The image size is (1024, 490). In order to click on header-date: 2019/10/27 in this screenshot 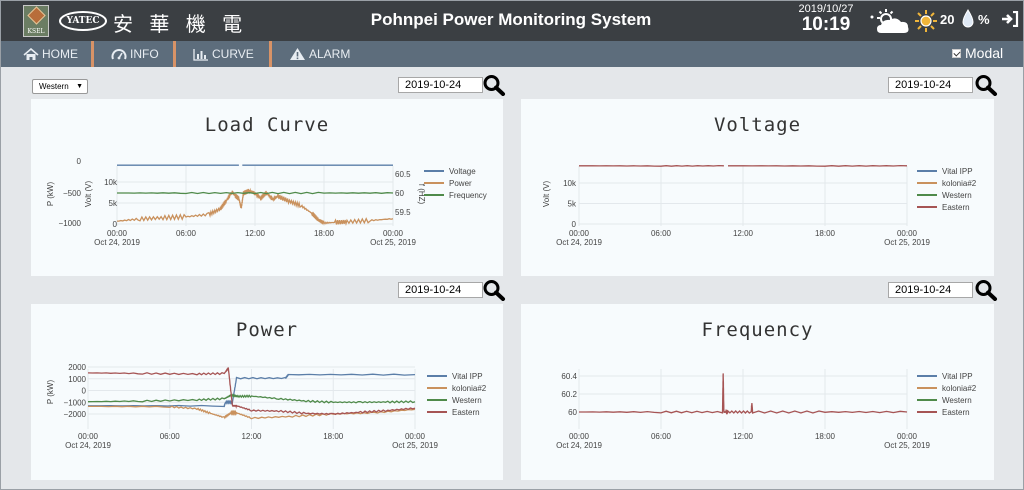, I will do `click(826, 9)`.